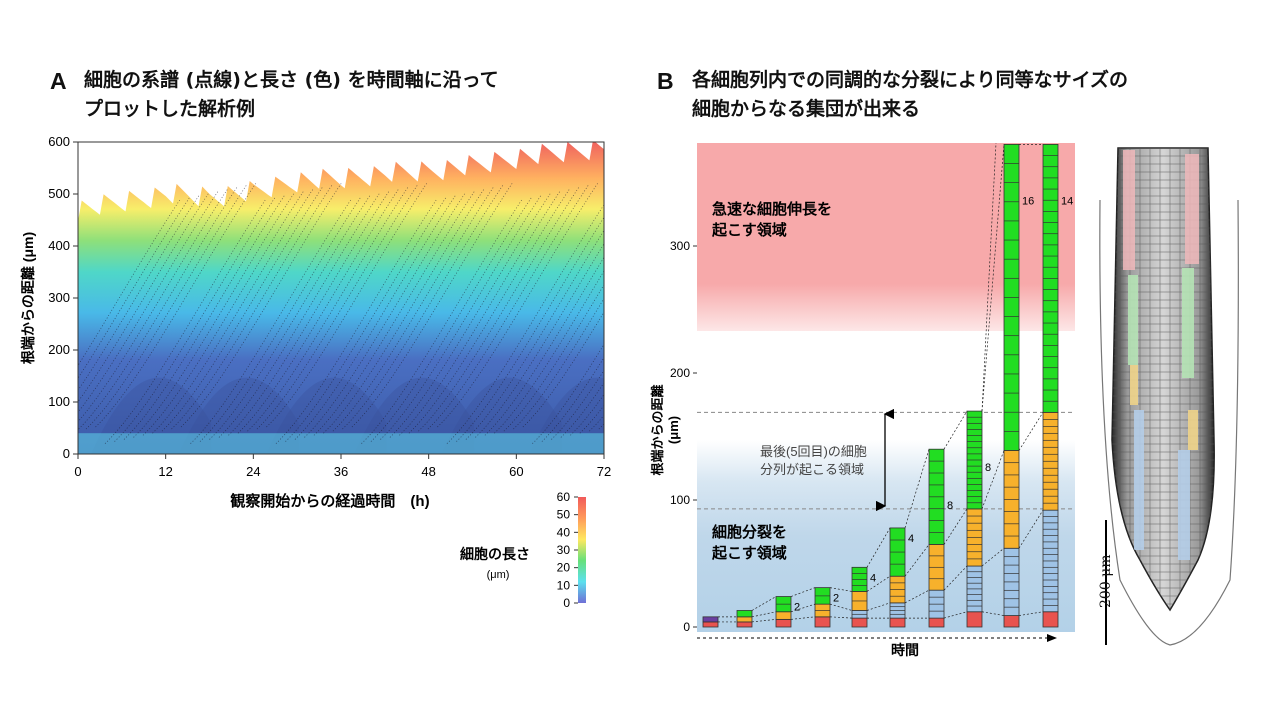 This screenshot has width=1280, height=720. What do you see at coordinates (683, 436) in the screenshot?
I see `panel-b-axes: 0 100 200 300` at bounding box center [683, 436].